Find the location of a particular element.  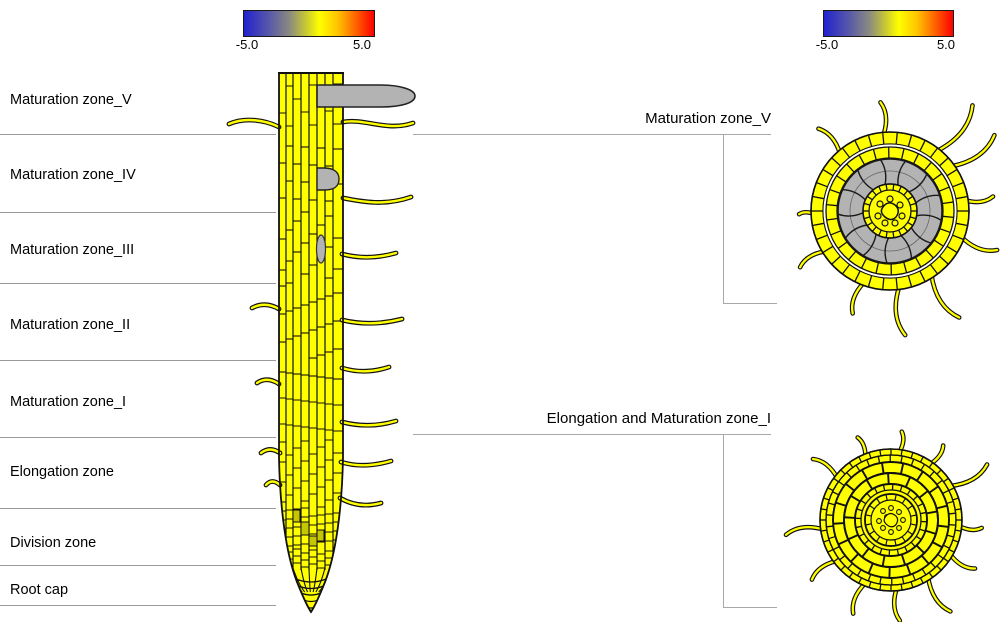

zone-label-maturation-ii: Maturation zone_II is located at coordinates (70, 325).